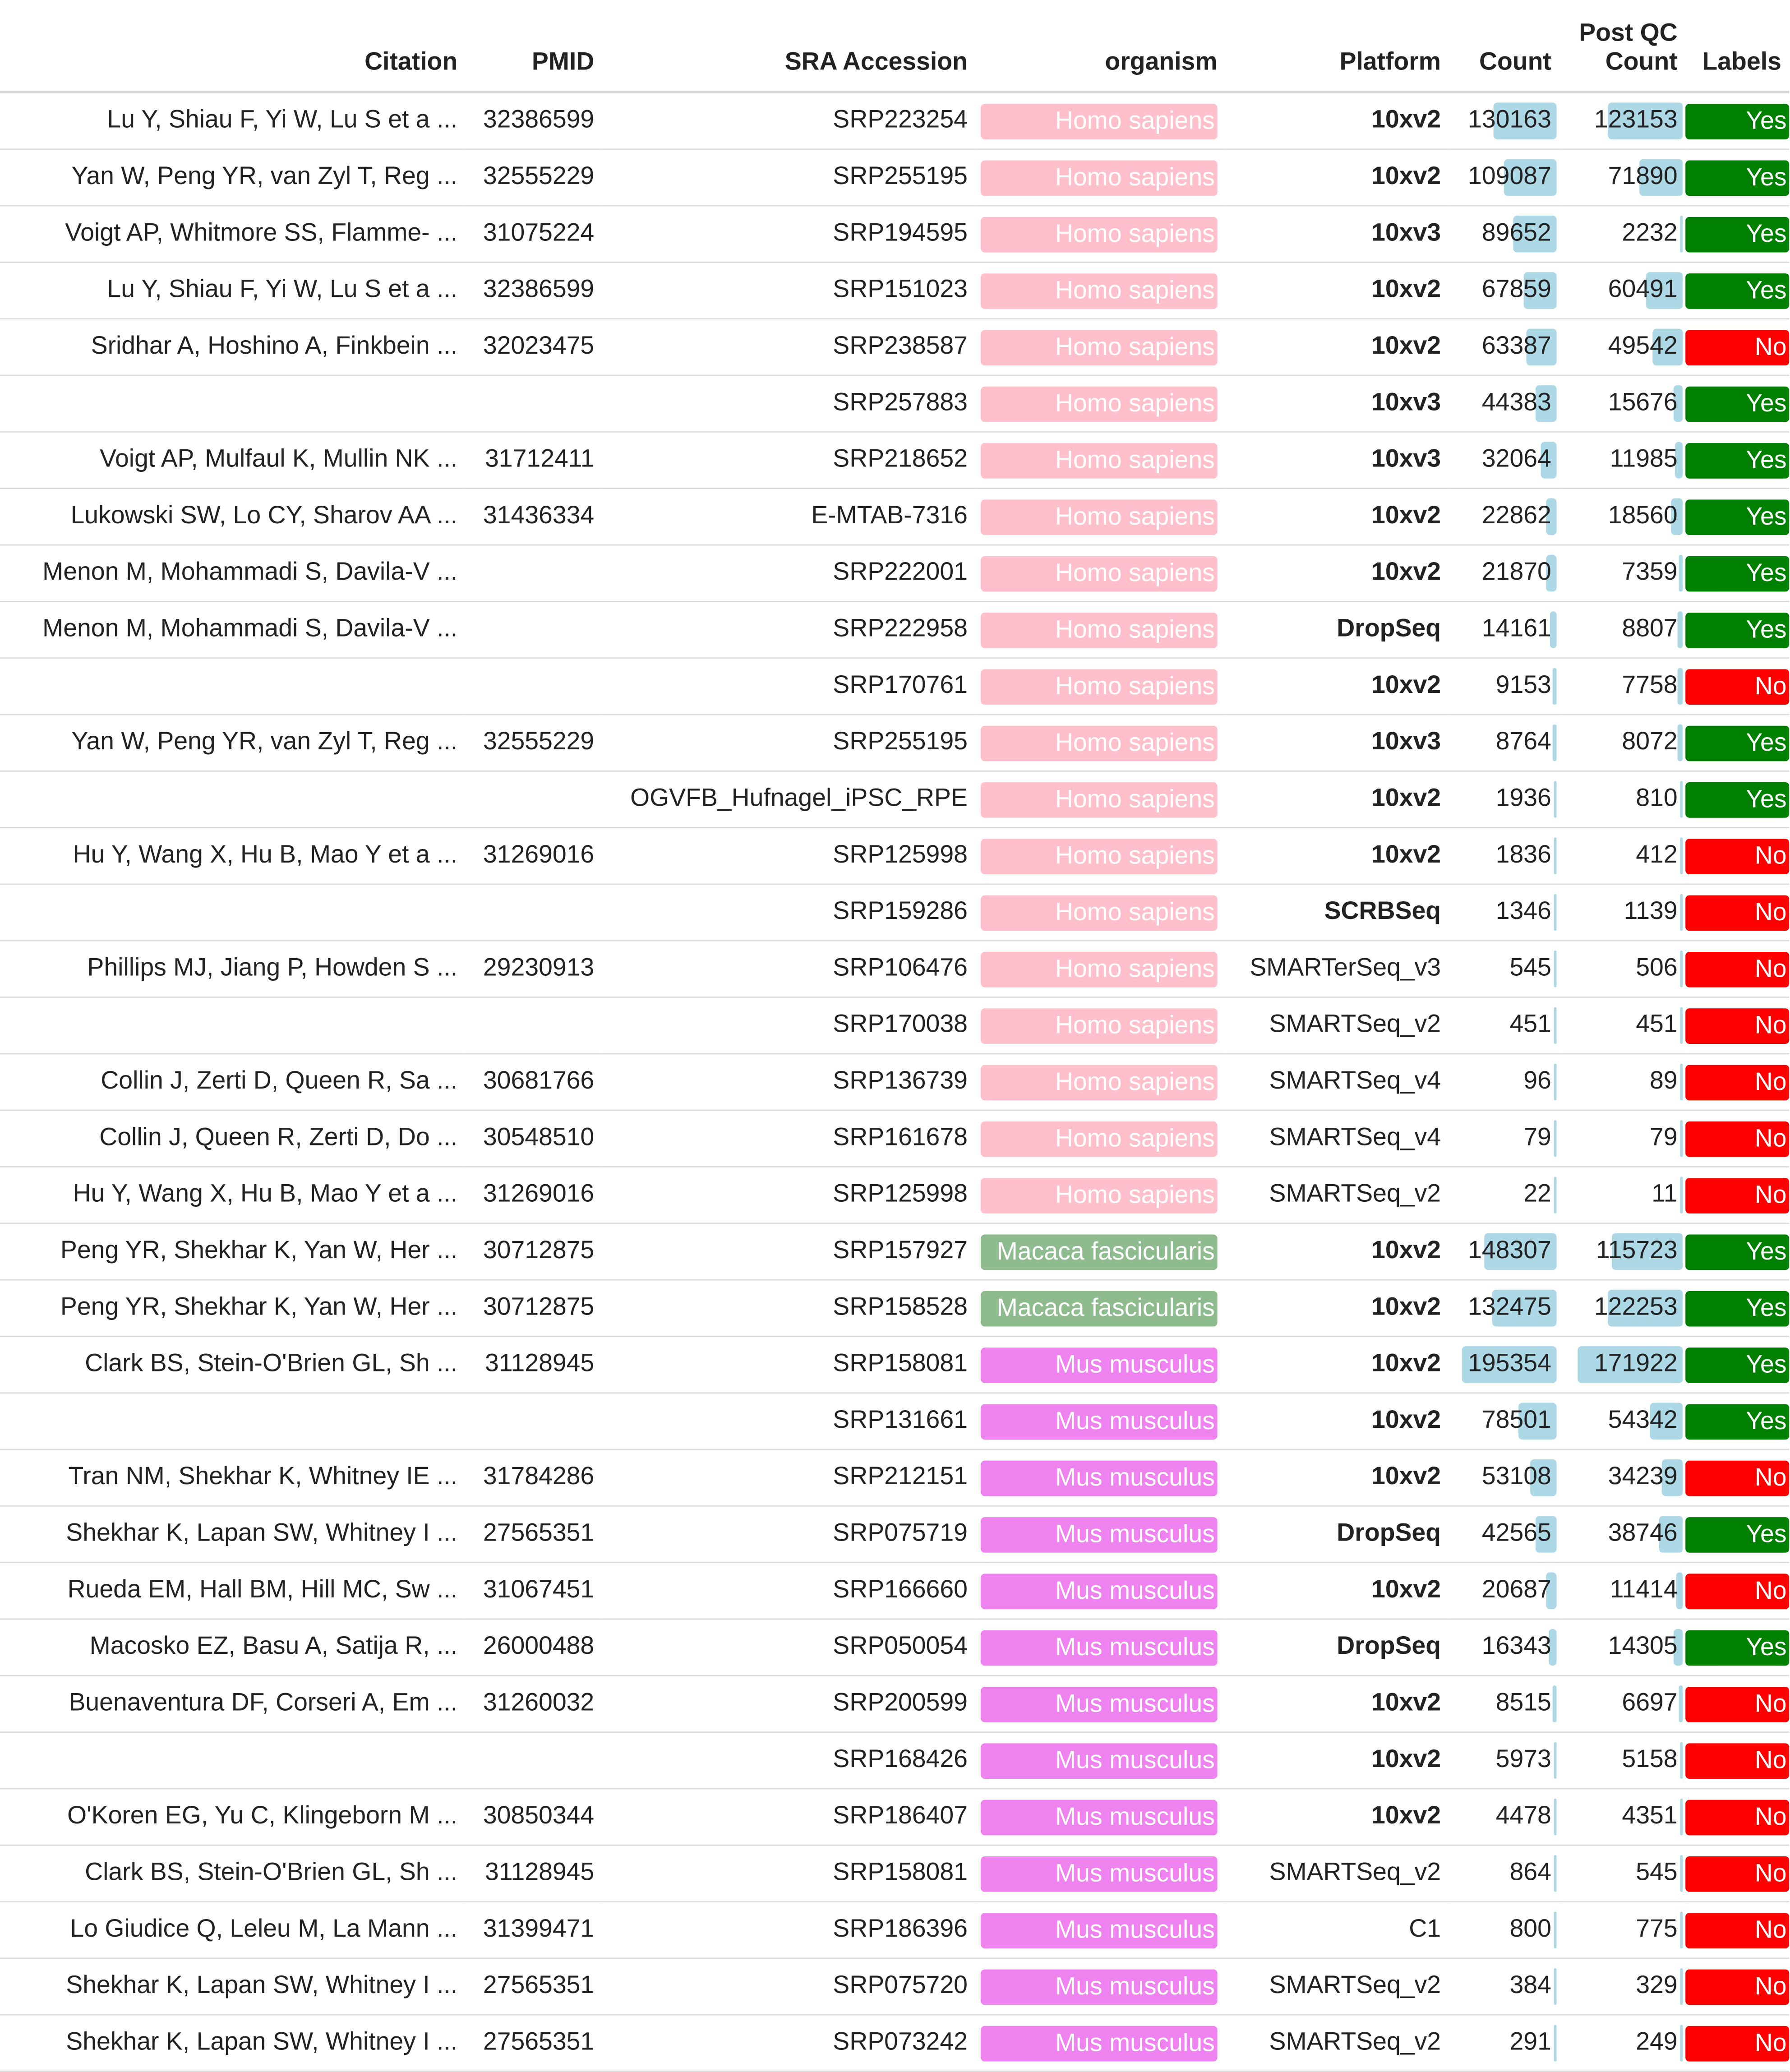  What do you see at coordinates (1622, 2043) in the screenshot?
I see `post-qc-count-cell: 249` at bounding box center [1622, 2043].